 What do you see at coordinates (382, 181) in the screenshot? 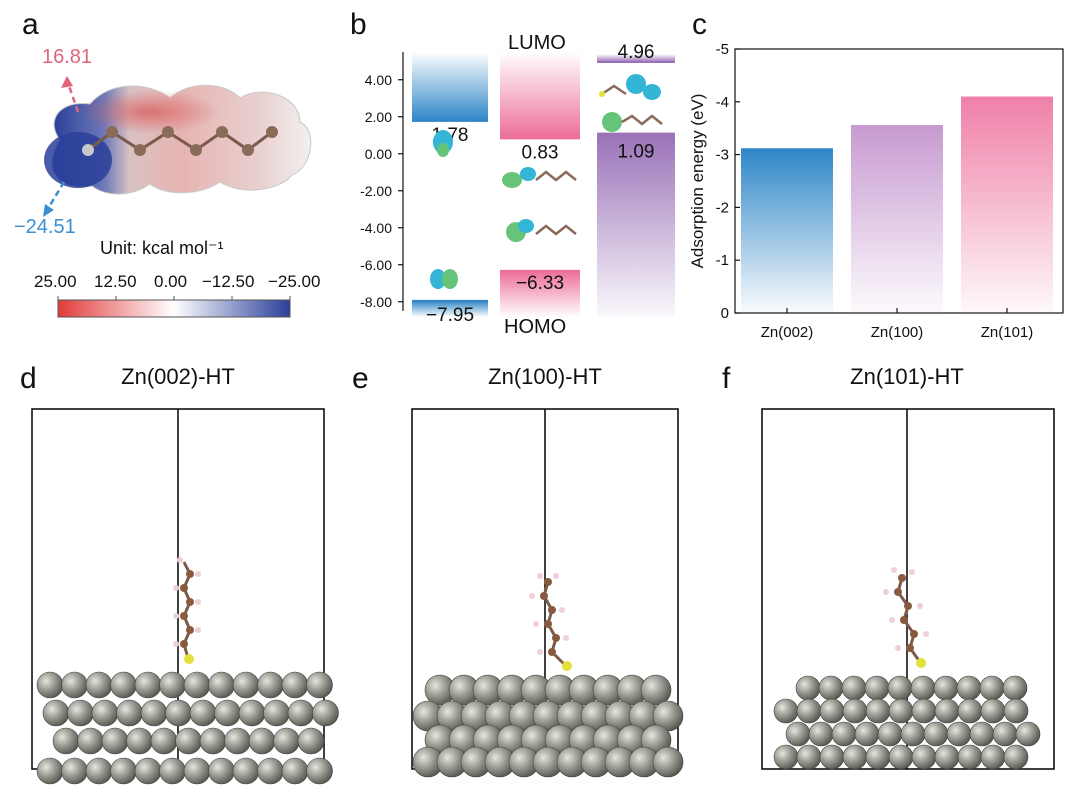
I see `homo-lumo-y-axis: 4.00 2.00 0.00 -2.00 -4.00 -6.00 -8.00` at bounding box center [382, 181].